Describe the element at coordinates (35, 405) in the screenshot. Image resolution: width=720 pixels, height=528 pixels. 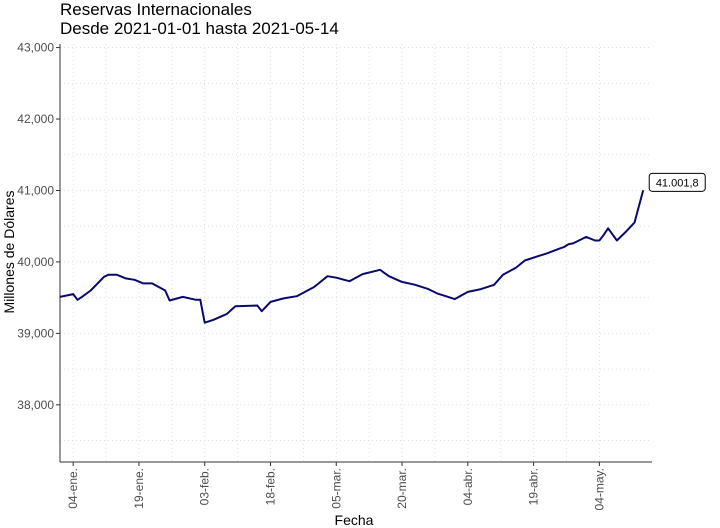
I see `y-tick-label: 38,000` at that location.